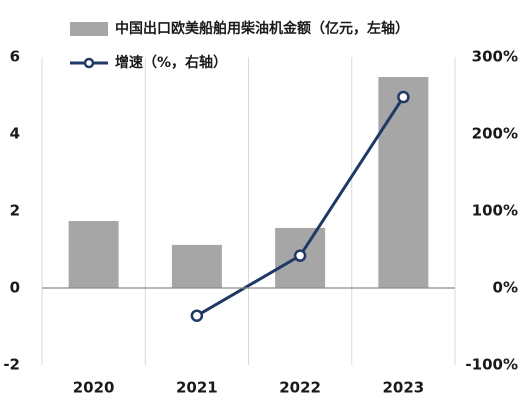 This screenshot has height=414, width=526. Describe the element at coordinates (89, 63) in the screenshot. I see `legend-marker` at that location.